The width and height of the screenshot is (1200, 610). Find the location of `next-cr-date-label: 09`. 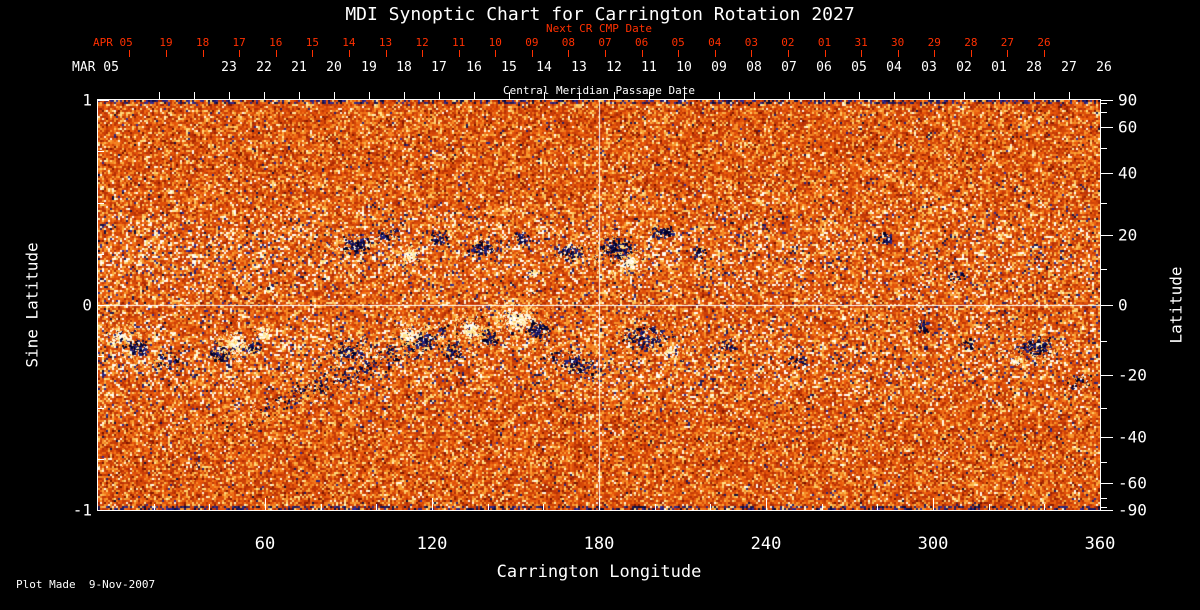

next-cr-date-label: 09 is located at coordinates (532, 42).